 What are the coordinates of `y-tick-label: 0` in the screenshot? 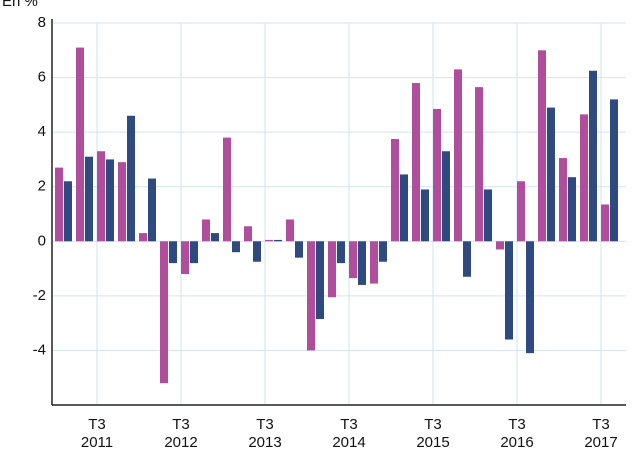 It's located at (42, 240).